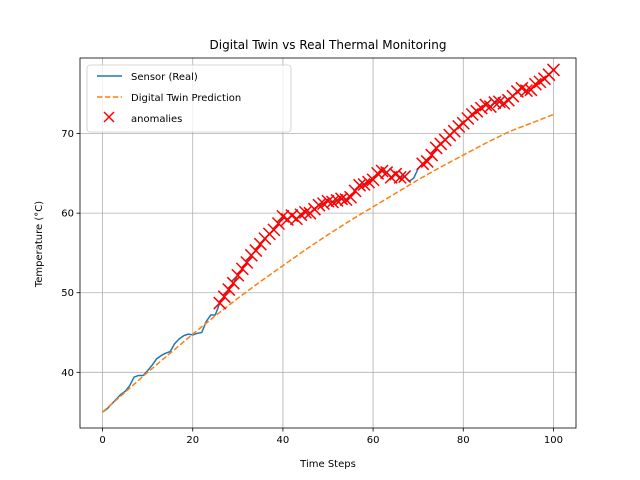  Describe the element at coordinates (553, 440) in the screenshot. I see `x-tick-label: 100` at that location.